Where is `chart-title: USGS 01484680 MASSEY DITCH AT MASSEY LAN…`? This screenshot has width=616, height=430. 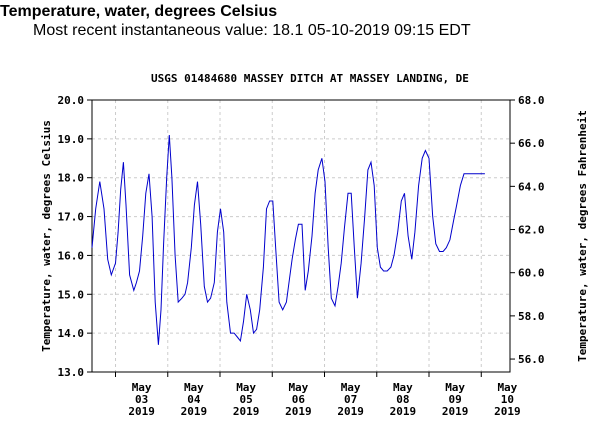 chart-title: USGS 01484680 MASSEY DITCH AT MASSEY LAN… is located at coordinates (310, 78).